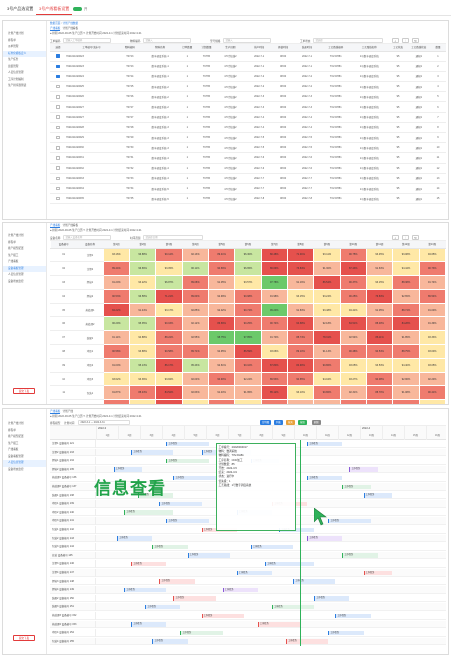 The image size is (451, 657). I want to click on sidebar-item: 生产任务, so click(13, 59).